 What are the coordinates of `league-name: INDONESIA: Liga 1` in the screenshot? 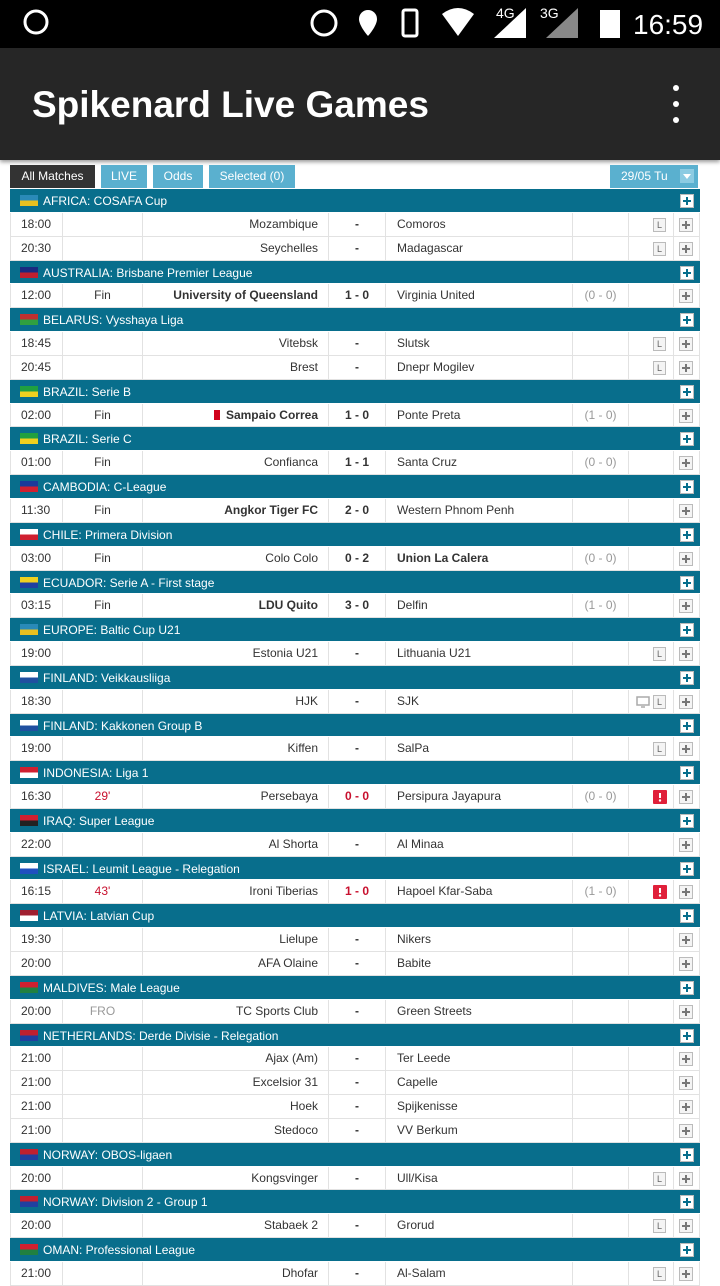 It's located at (96, 773).